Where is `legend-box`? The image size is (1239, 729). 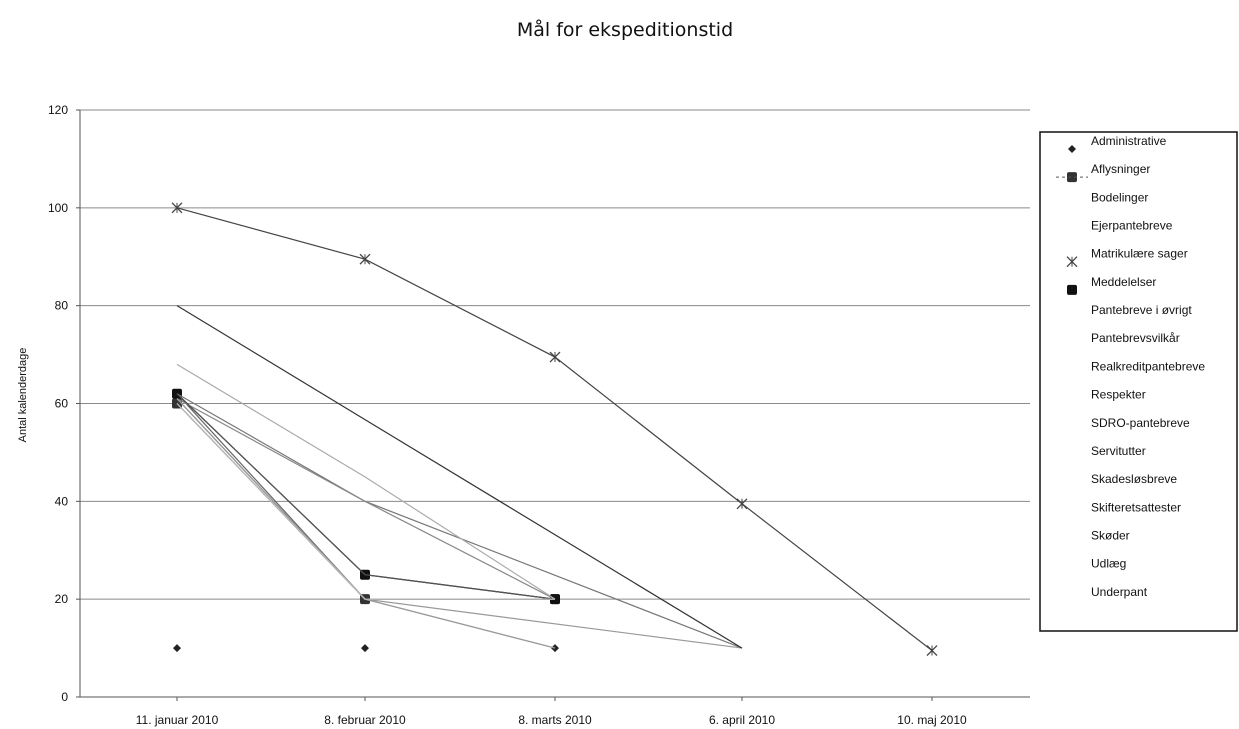
legend-box is located at coordinates (1138, 381).